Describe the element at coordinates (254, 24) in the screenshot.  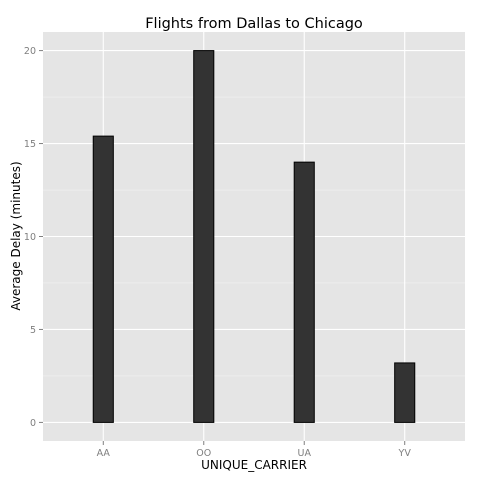
I see `chart-title: Flights from Dallas to Chicago` at that location.